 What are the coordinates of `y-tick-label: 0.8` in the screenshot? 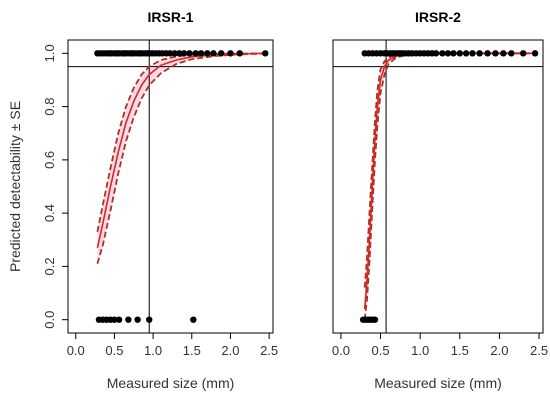 It's located at (49, 107).